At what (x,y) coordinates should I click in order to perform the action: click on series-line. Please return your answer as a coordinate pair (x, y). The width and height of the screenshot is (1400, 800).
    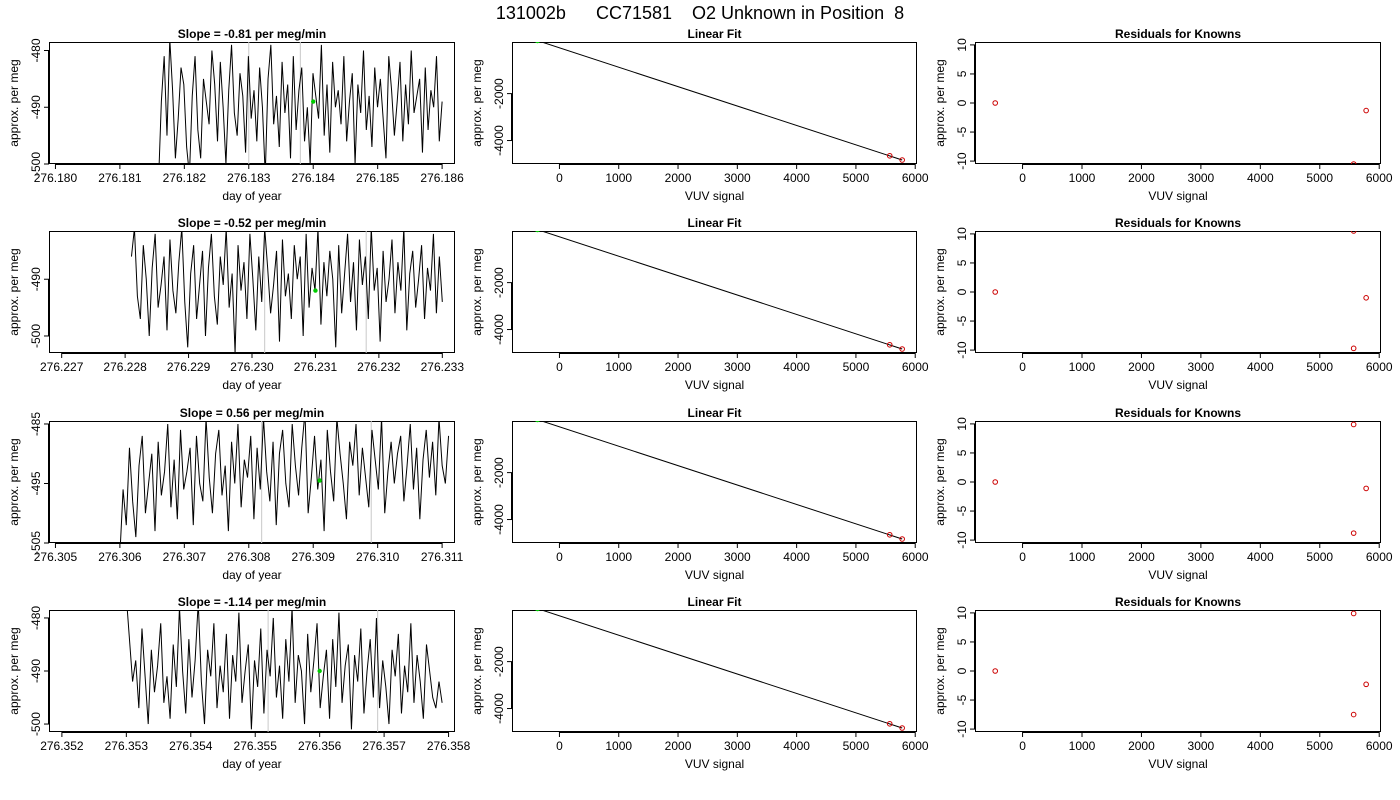
    Looking at the image, I should click on (284, 670).